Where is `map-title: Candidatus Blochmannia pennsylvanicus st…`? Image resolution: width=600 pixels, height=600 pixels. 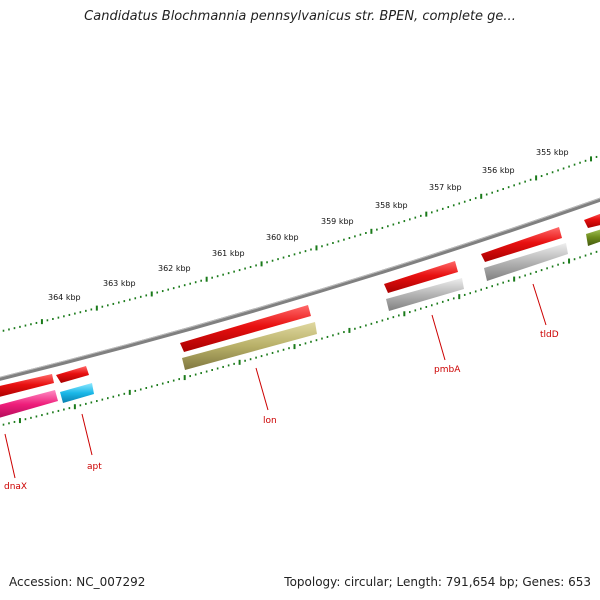 map-title: Candidatus Blochmannia pennsylvanicus st… is located at coordinates (300, 16).